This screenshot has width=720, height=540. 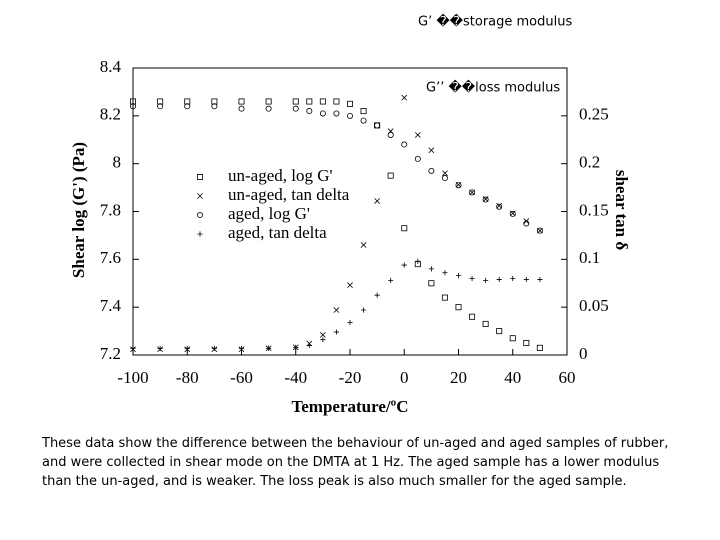 What do you see at coordinates (78, 210) in the screenshot?
I see `y-axis-label: Shear log (G') (Pa)` at bounding box center [78, 210].